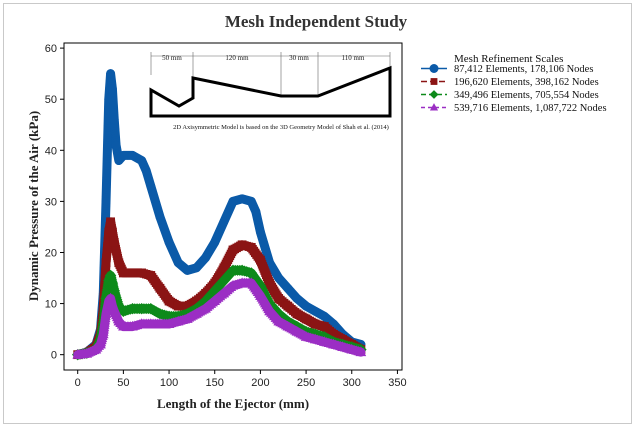 The height and width of the screenshot is (429, 637). What do you see at coordinates (33, 206) in the screenshot?
I see `y-axis-label: Dynamic Pressure of the Air (kPa)` at bounding box center [33, 206].